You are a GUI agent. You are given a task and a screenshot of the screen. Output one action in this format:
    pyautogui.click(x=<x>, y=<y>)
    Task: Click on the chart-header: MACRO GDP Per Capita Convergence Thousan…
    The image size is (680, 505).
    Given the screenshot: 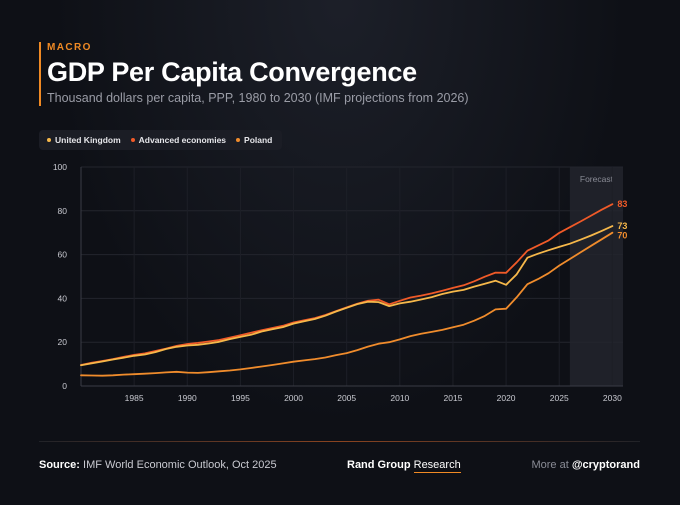 What is the action you would take?
    pyautogui.click(x=254, y=74)
    